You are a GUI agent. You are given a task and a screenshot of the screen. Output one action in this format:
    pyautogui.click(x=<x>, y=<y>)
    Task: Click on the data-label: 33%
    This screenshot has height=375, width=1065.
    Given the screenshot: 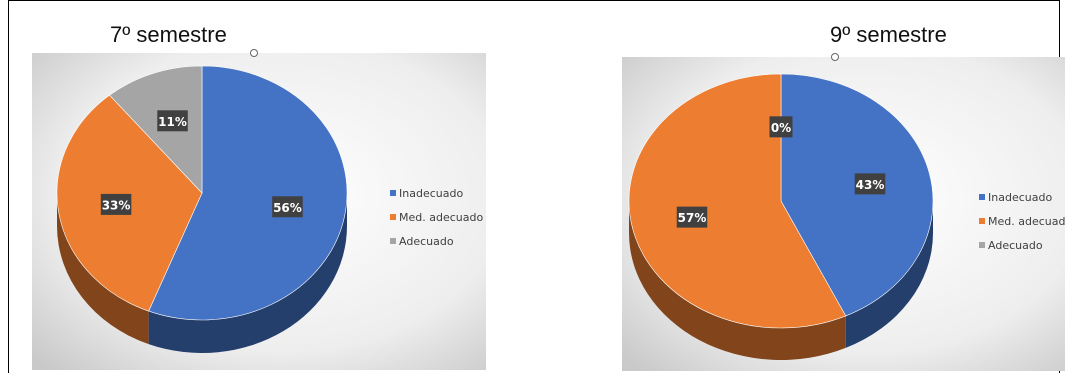 What is the action you would take?
    pyautogui.click(x=116, y=204)
    